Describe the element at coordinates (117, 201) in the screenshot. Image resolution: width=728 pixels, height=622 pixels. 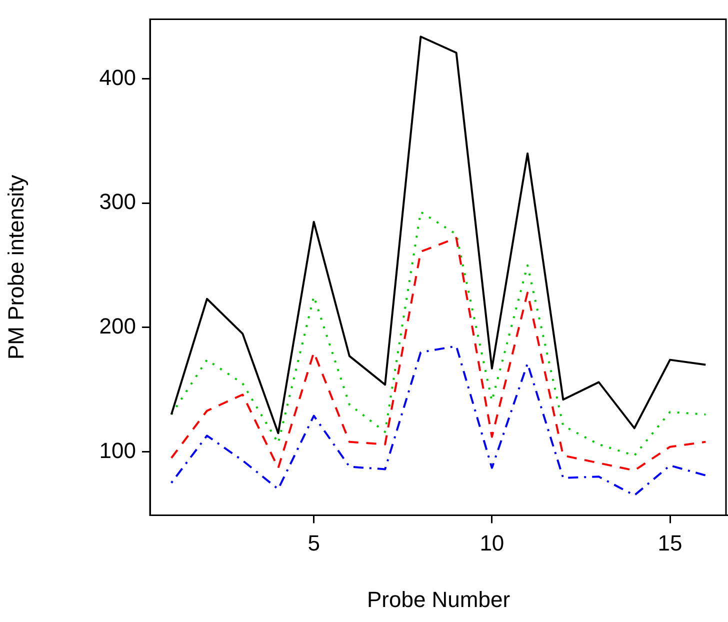
I see `y-tick-label: 300` at that location.